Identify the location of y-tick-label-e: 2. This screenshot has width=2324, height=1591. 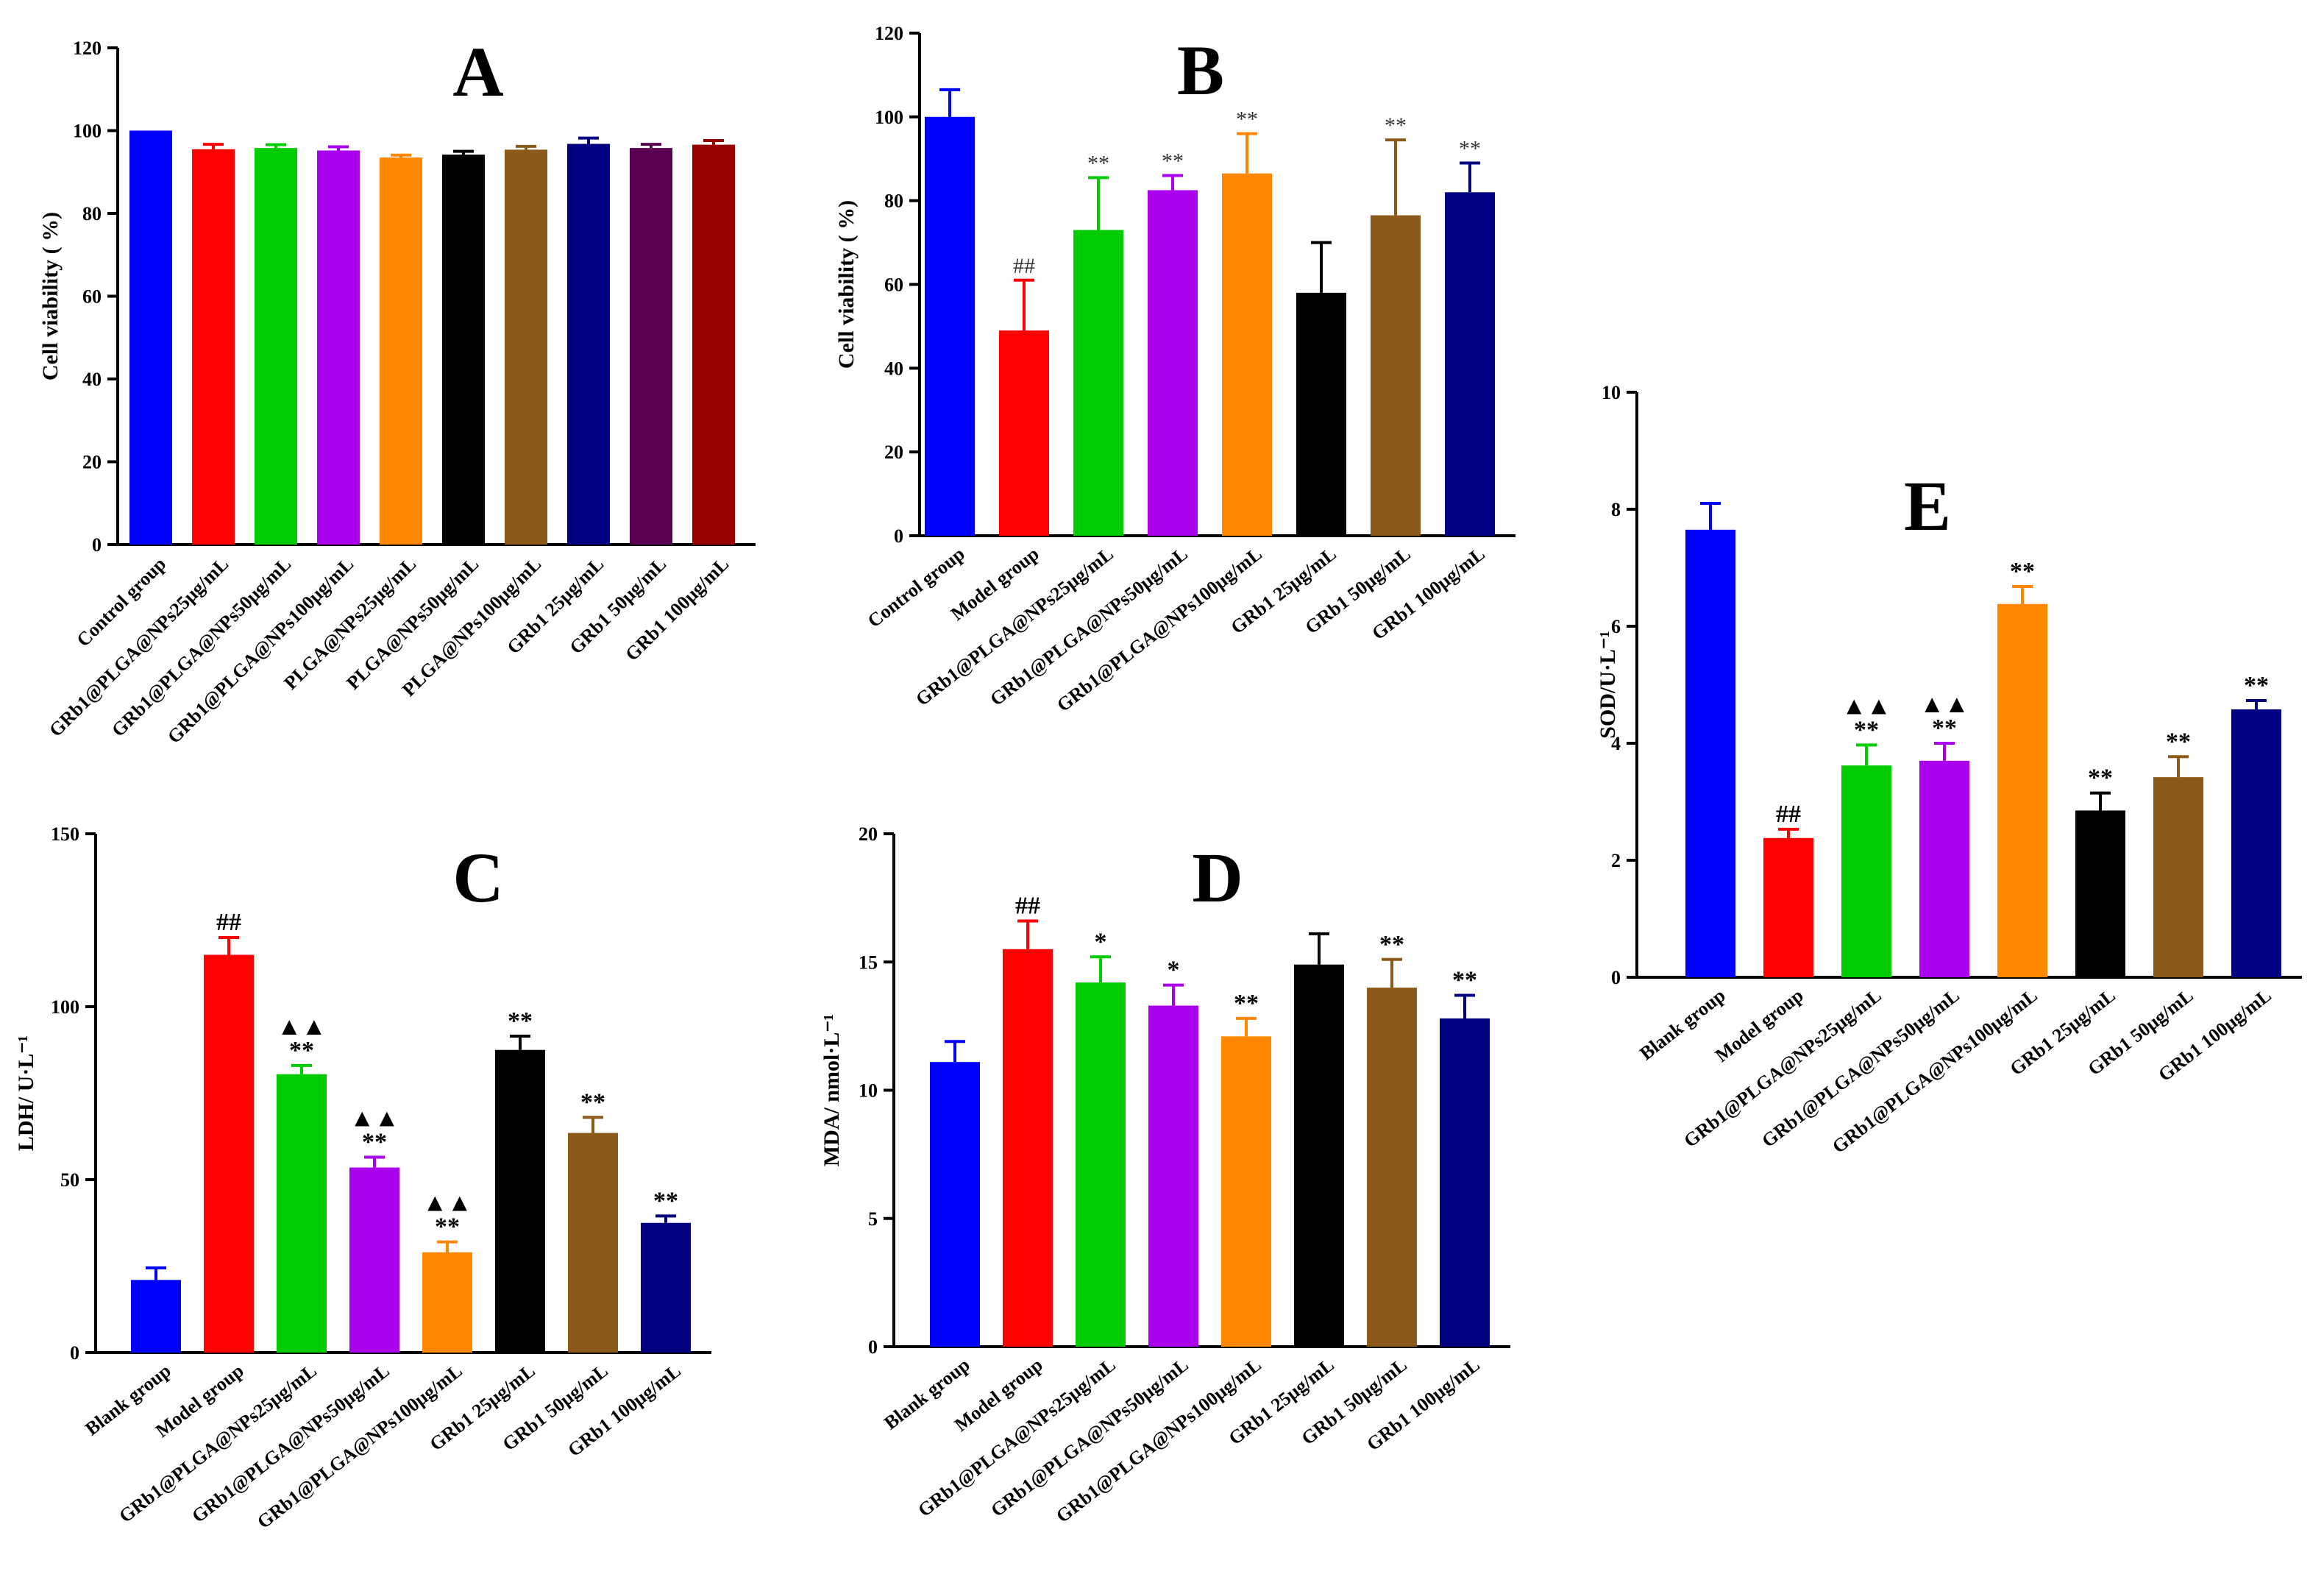
(1616, 860).